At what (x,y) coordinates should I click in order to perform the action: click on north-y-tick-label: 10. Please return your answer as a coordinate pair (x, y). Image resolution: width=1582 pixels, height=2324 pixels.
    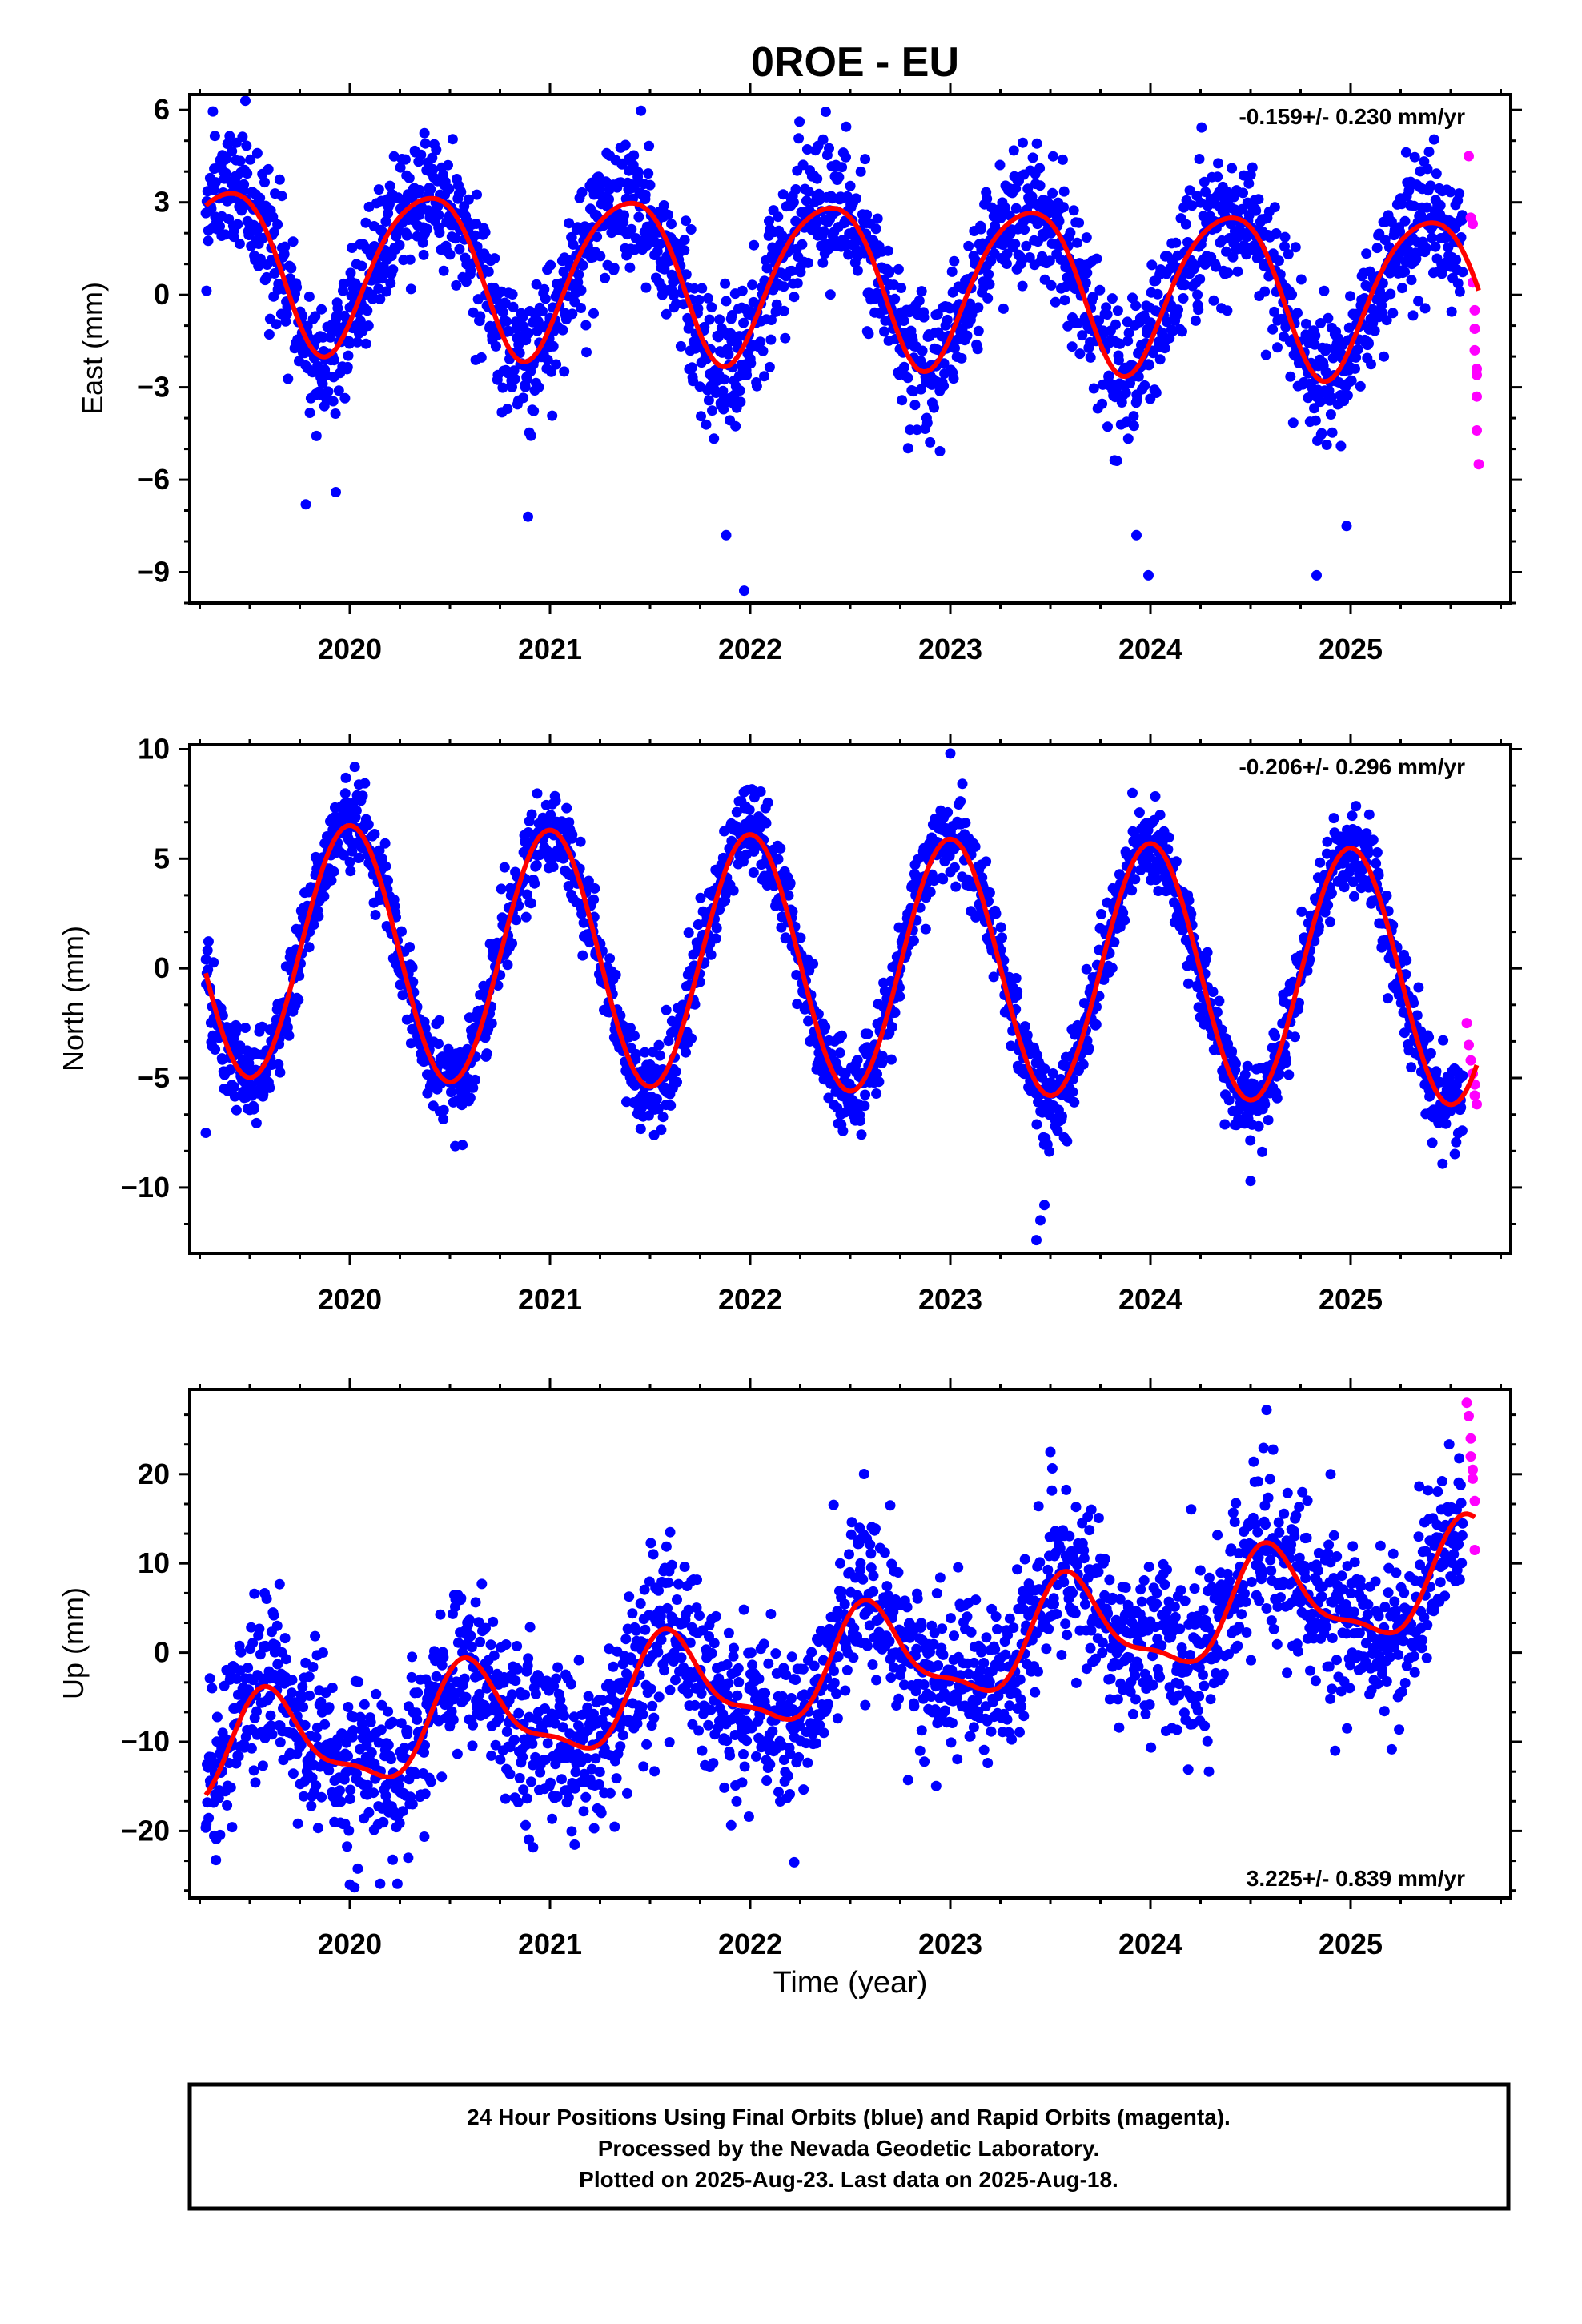
    Looking at the image, I should click on (154, 749).